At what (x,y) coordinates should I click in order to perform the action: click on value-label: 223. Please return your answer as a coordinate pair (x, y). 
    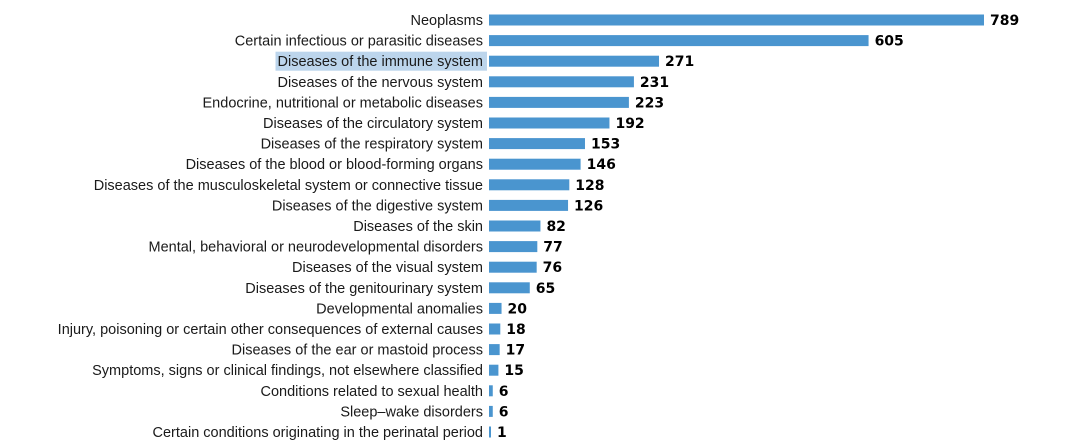
    Looking at the image, I should click on (649, 103).